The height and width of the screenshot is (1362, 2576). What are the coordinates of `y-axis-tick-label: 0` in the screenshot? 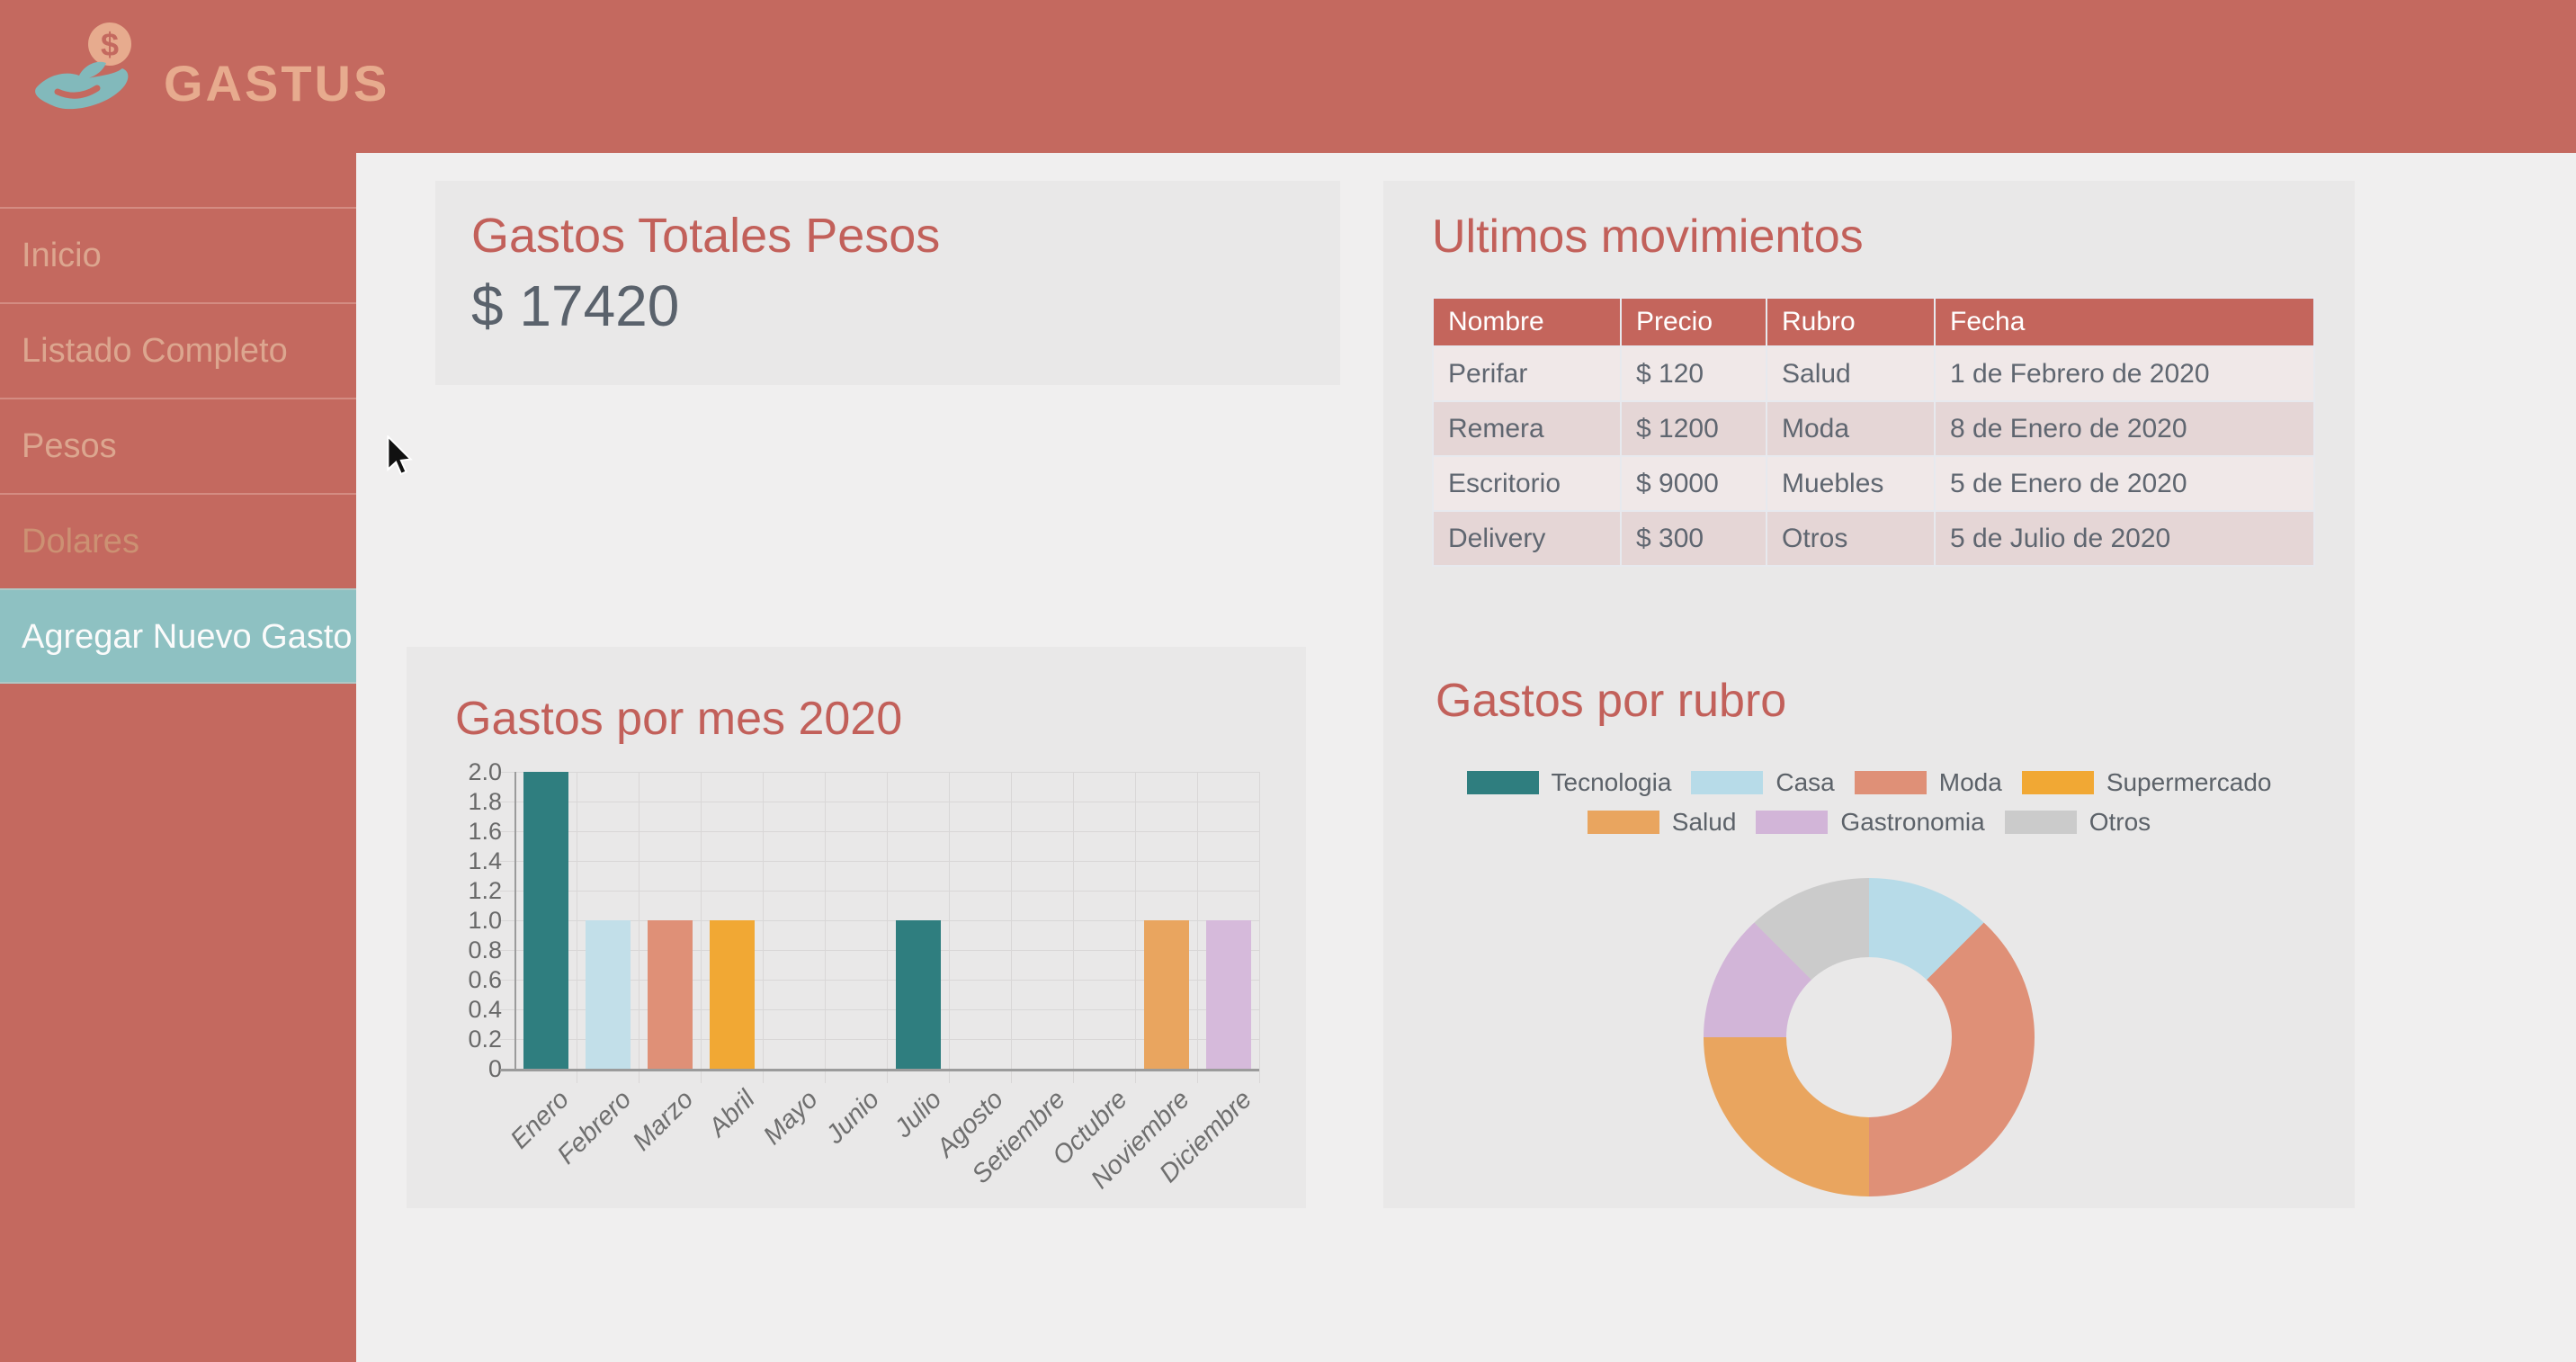 It's located at (495, 1068).